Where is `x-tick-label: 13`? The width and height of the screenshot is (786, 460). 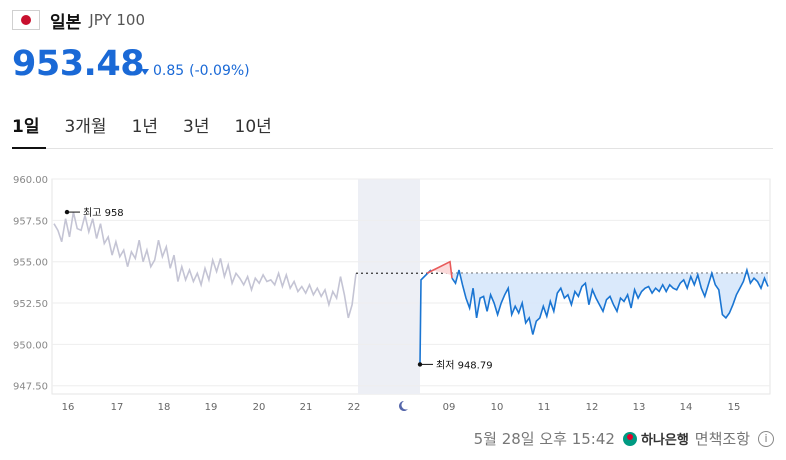
x-tick-label: 13 is located at coordinates (639, 407).